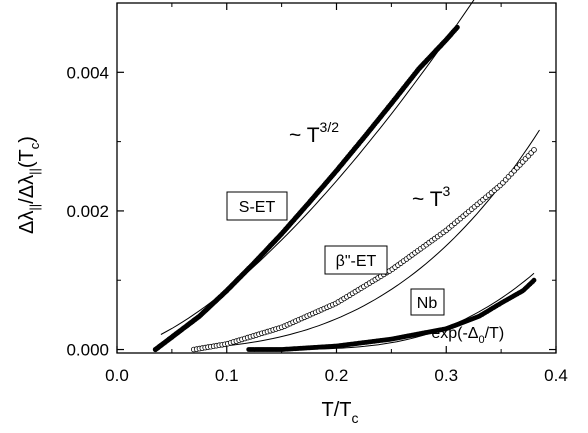  What do you see at coordinates (446, 375) in the screenshot?
I see `x-tick-label: 0.3` at bounding box center [446, 375].